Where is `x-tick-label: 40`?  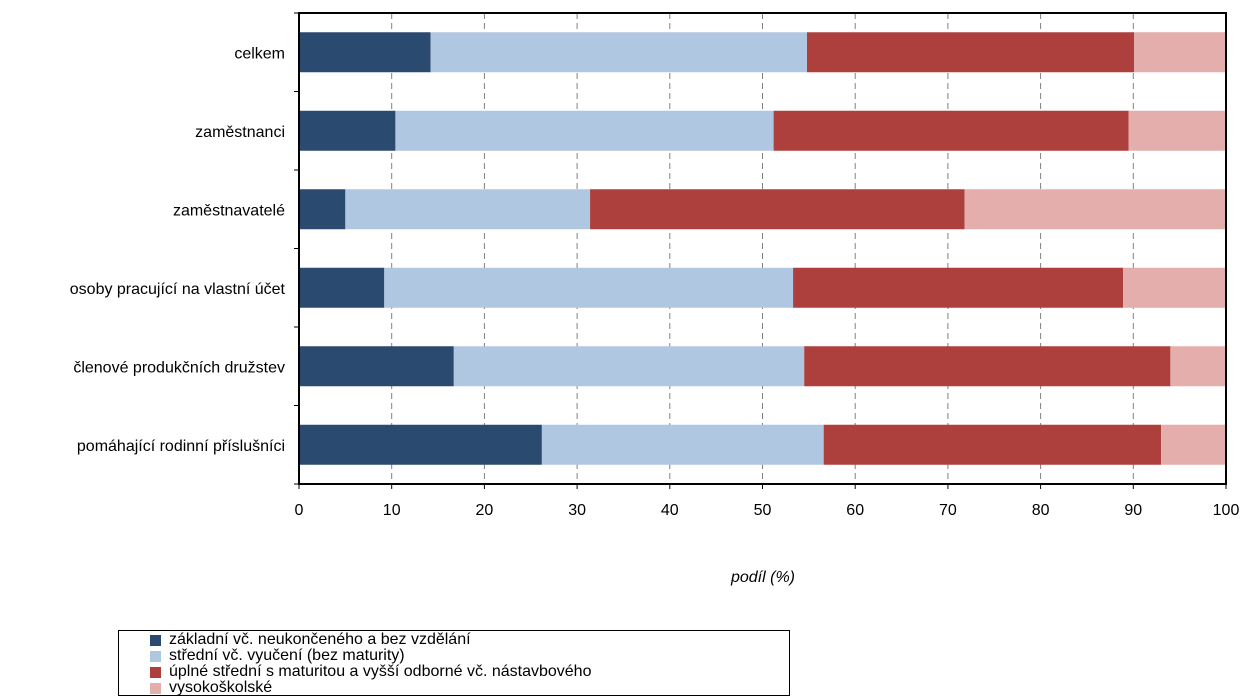
x-tick-label: 40 is located at coordinates (670, 510).